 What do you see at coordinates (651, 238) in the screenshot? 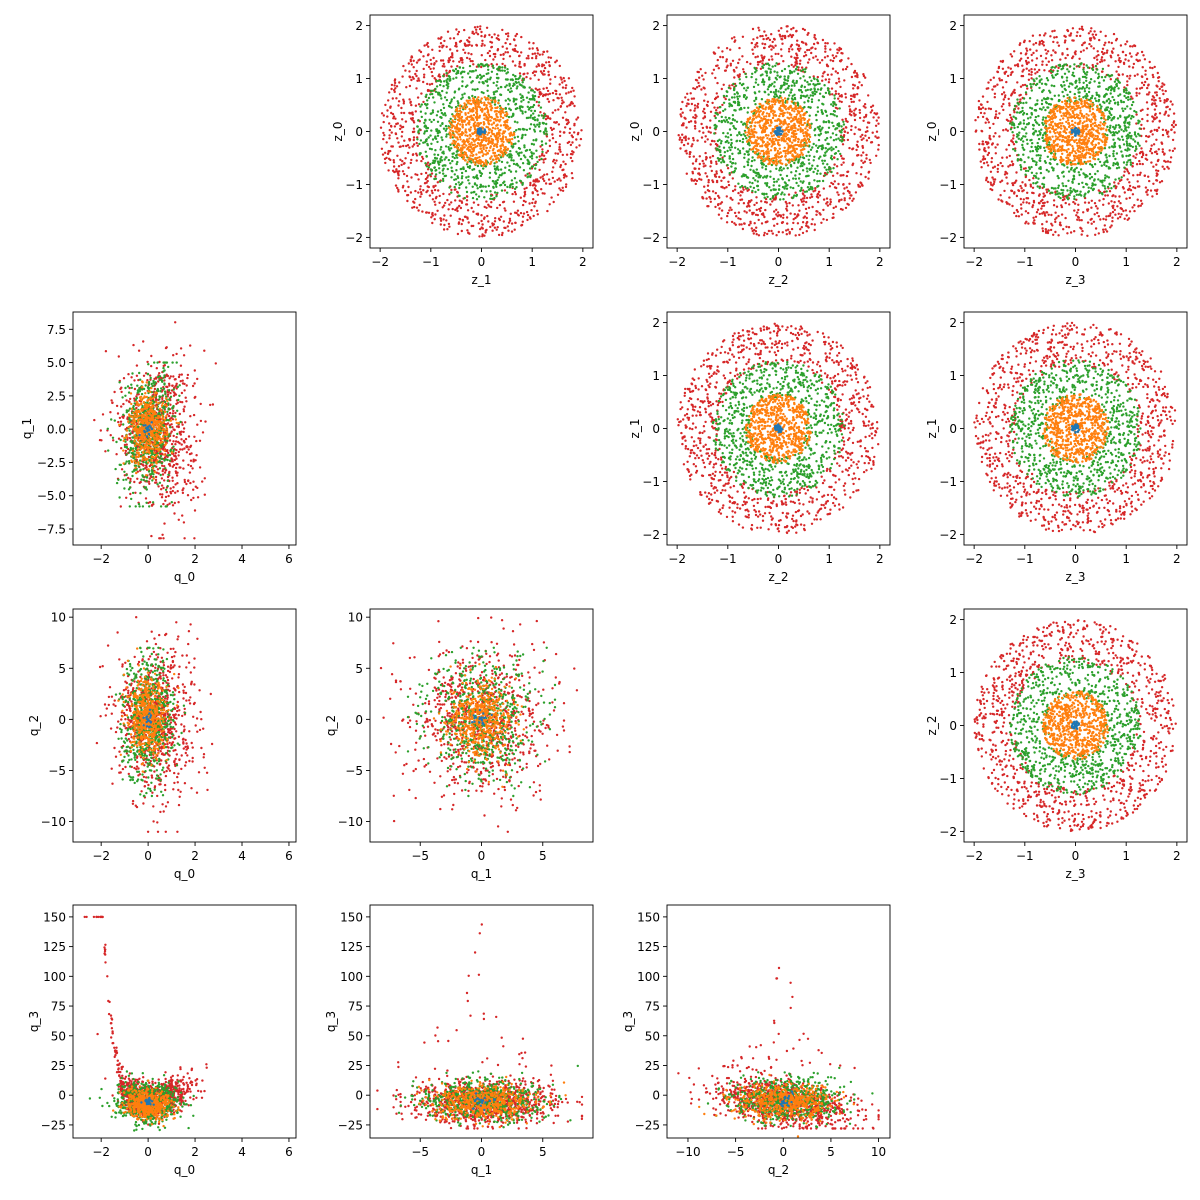
I see `y-tick-label: −2` at bounding box center [651, 238].